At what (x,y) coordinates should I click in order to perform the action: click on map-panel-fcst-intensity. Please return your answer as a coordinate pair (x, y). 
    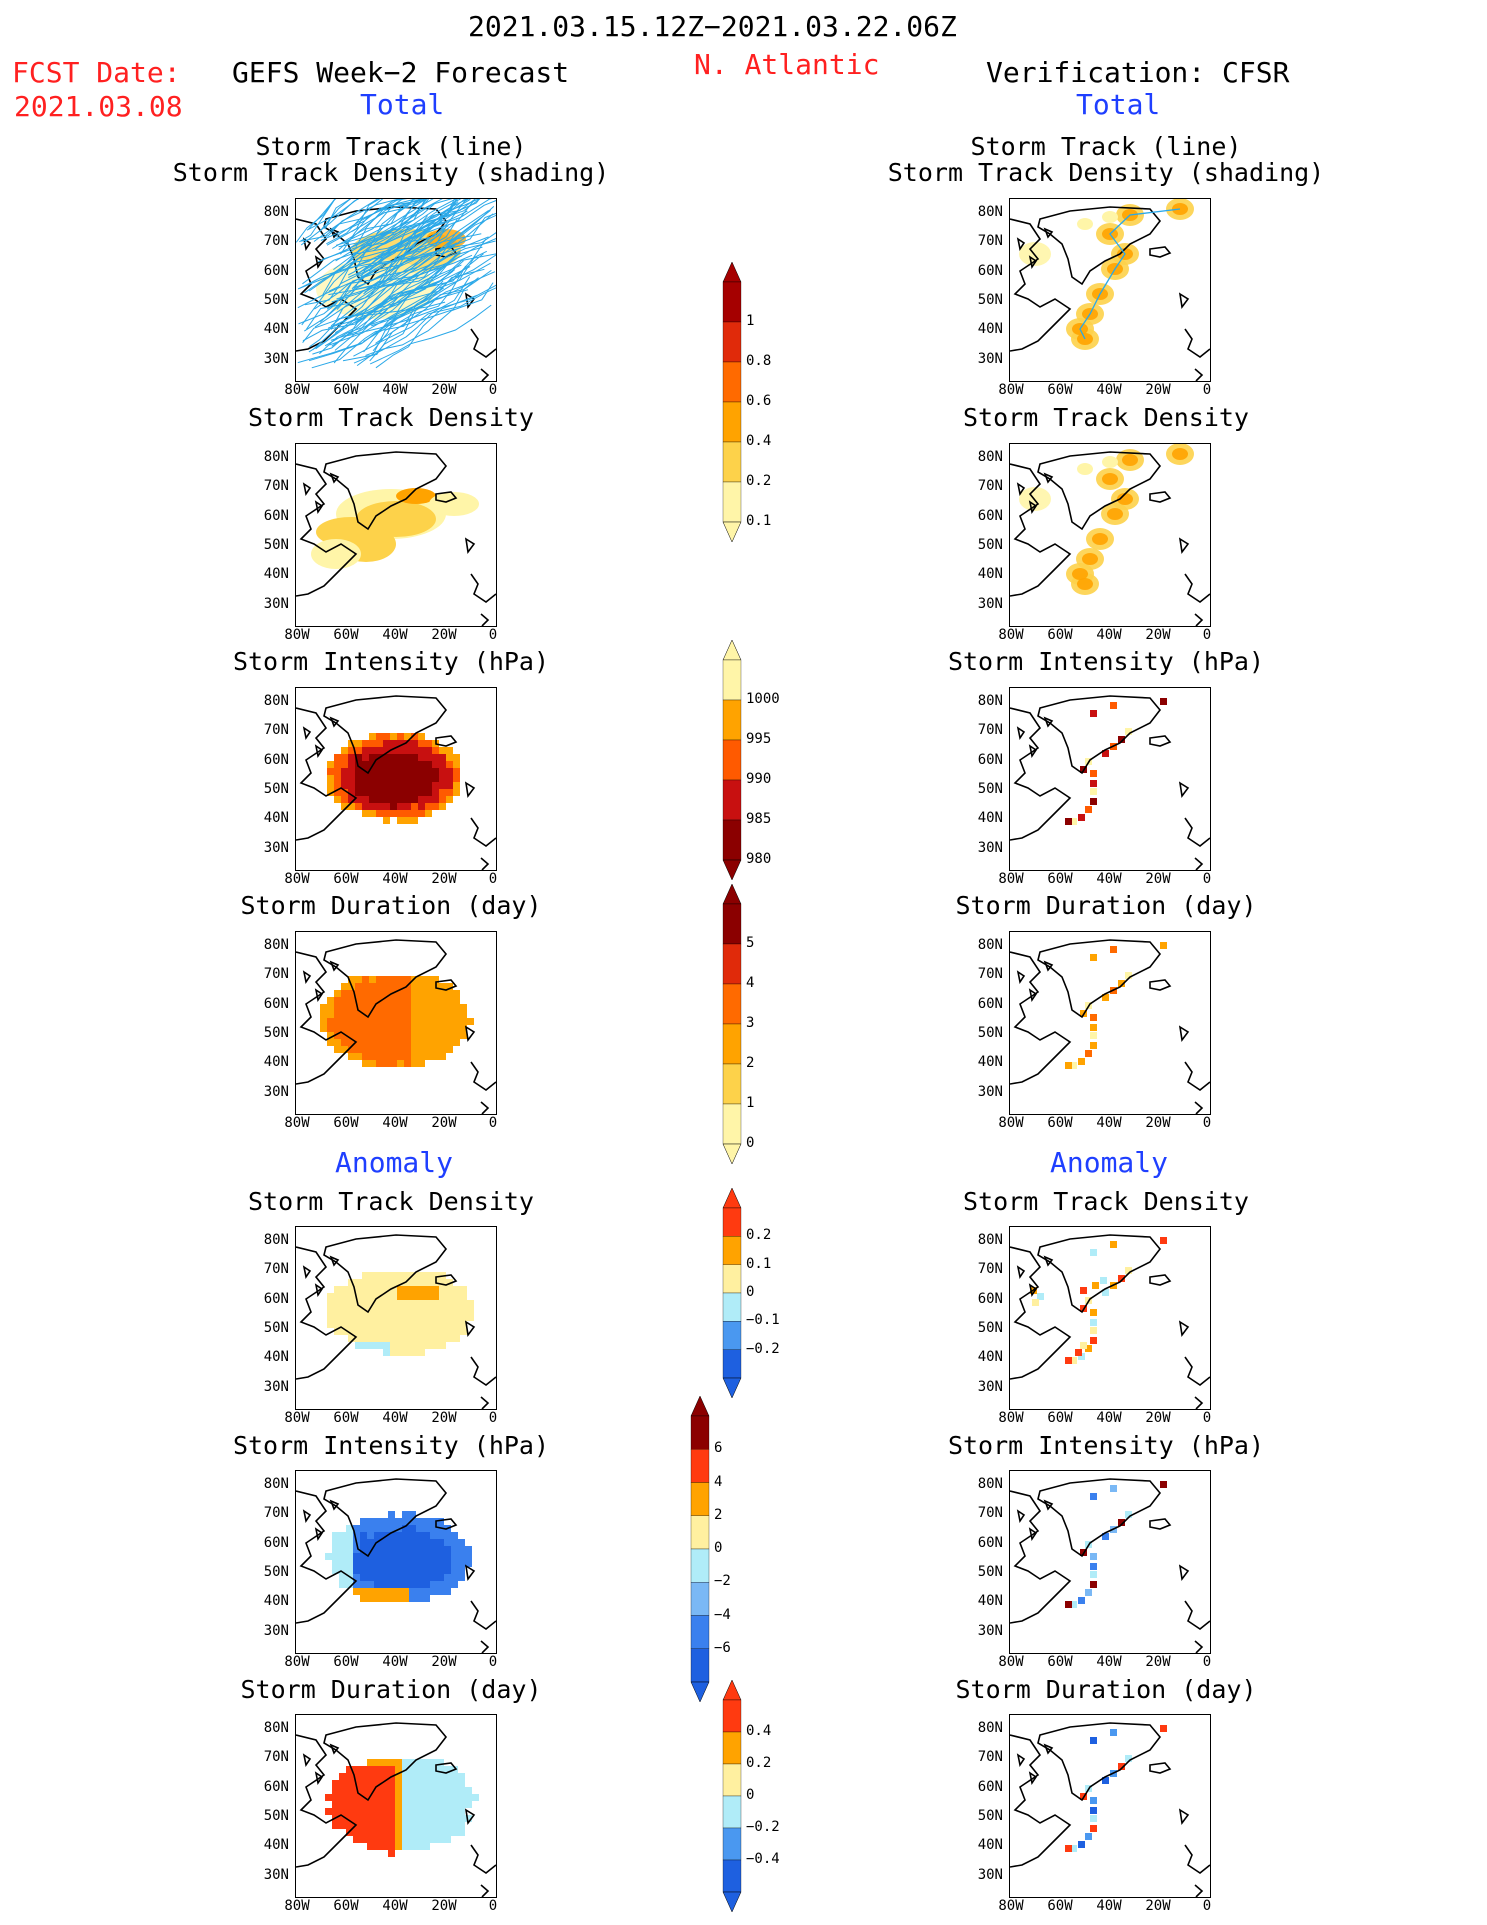
    Looking at the image, I should click on (396, 779).